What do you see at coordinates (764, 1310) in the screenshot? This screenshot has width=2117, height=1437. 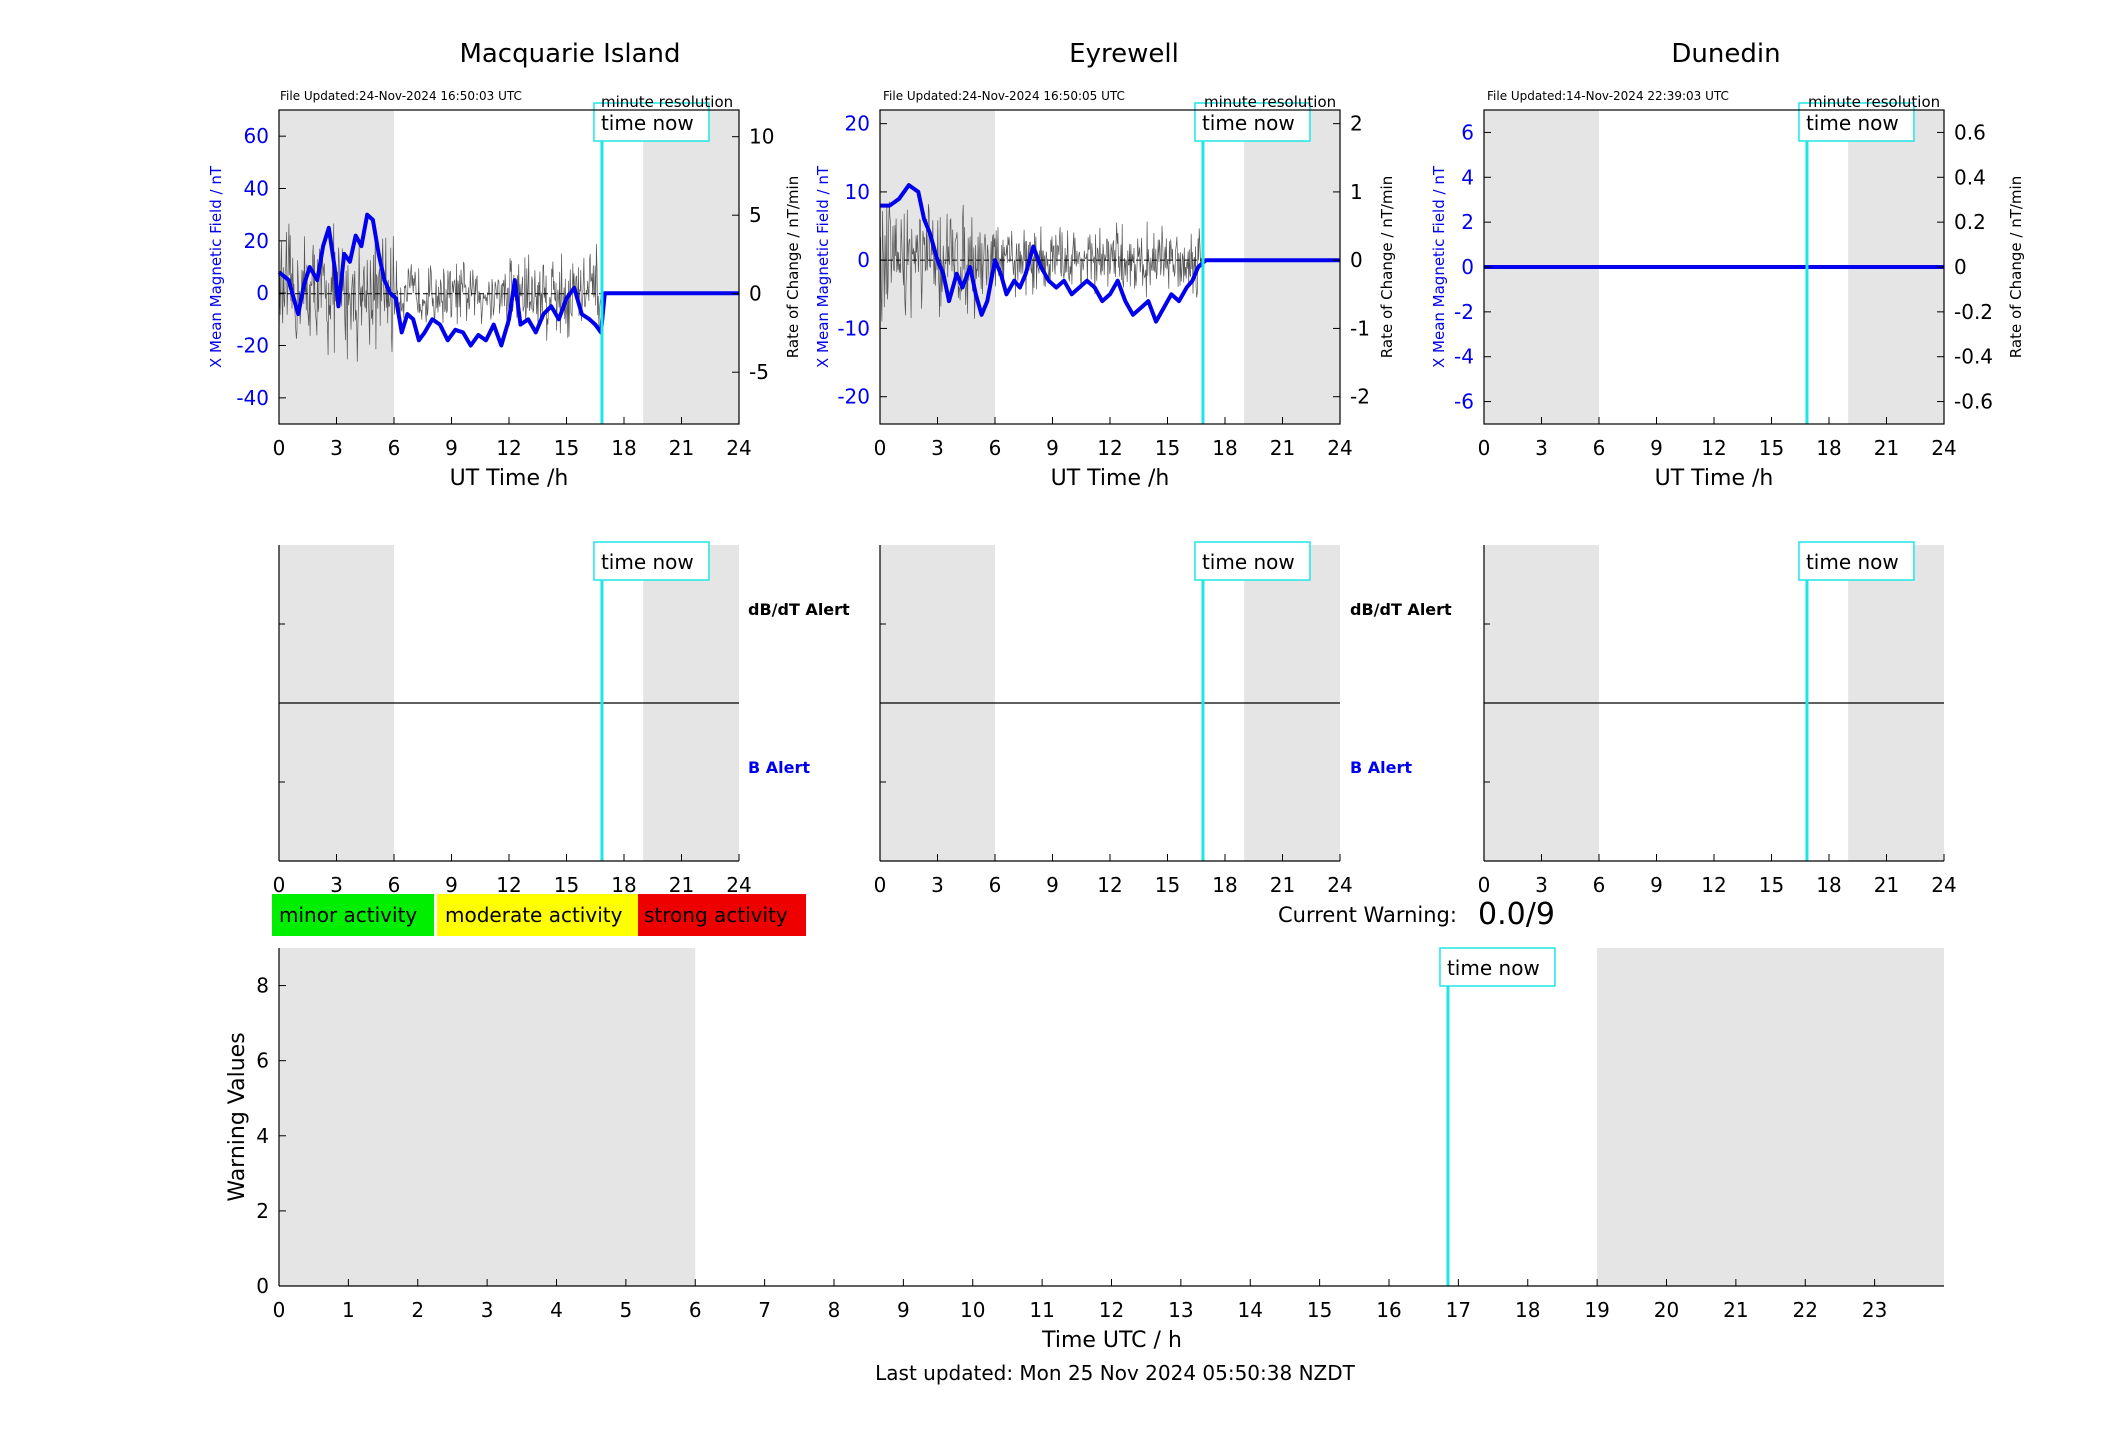 I see `x-tick-label: 7` at bounding box center [764, 1310].